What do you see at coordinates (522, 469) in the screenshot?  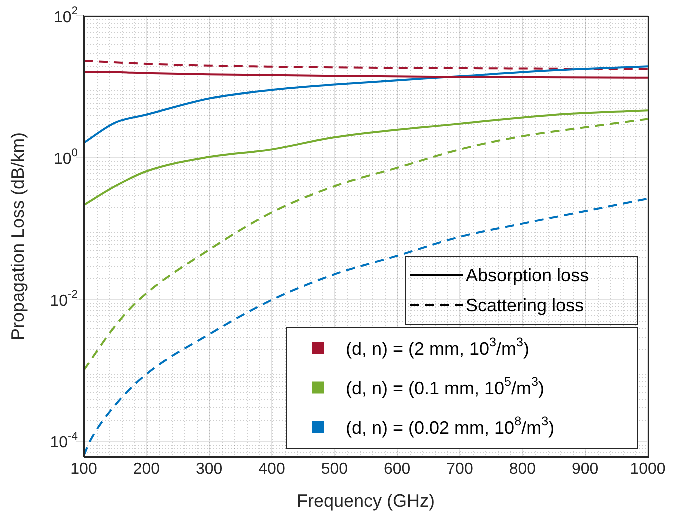 I see `x-tick-label: 800` at bounding box center [522, 469].